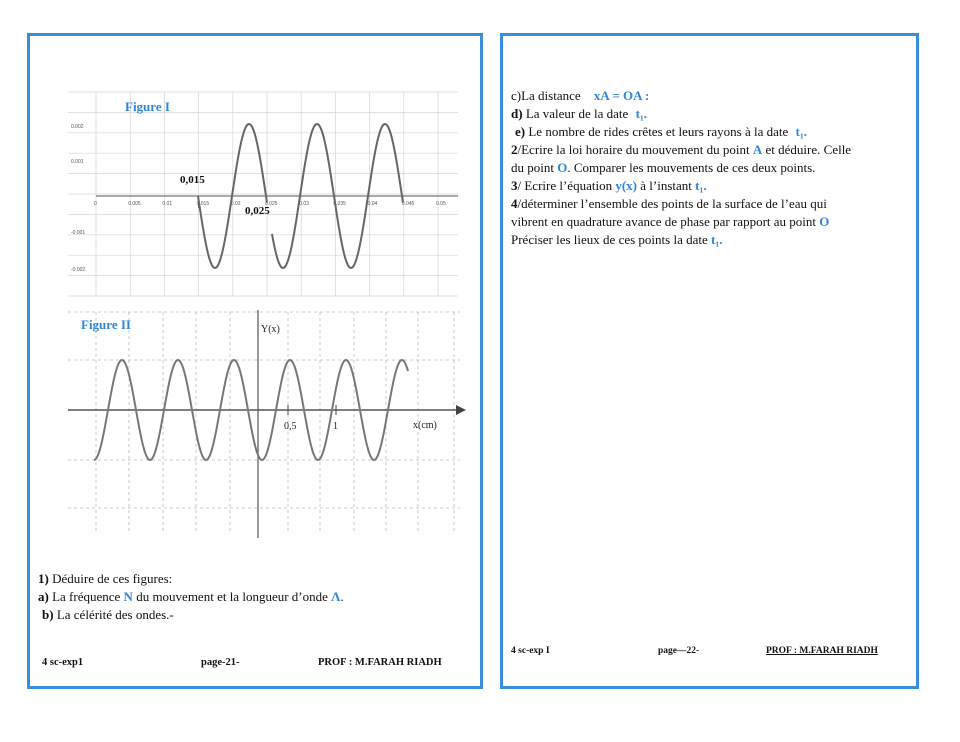  Describe the element at coordinates (78, 198) in the screenshot. I see `figure-1-y-ticks: 0.002 0.001 -0.001 -0.002` at that location.